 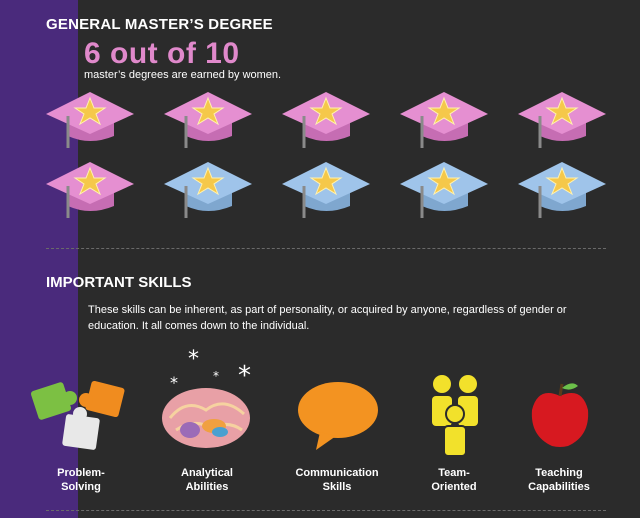 I want to click on apple-icon, so click(x=560, y=415).